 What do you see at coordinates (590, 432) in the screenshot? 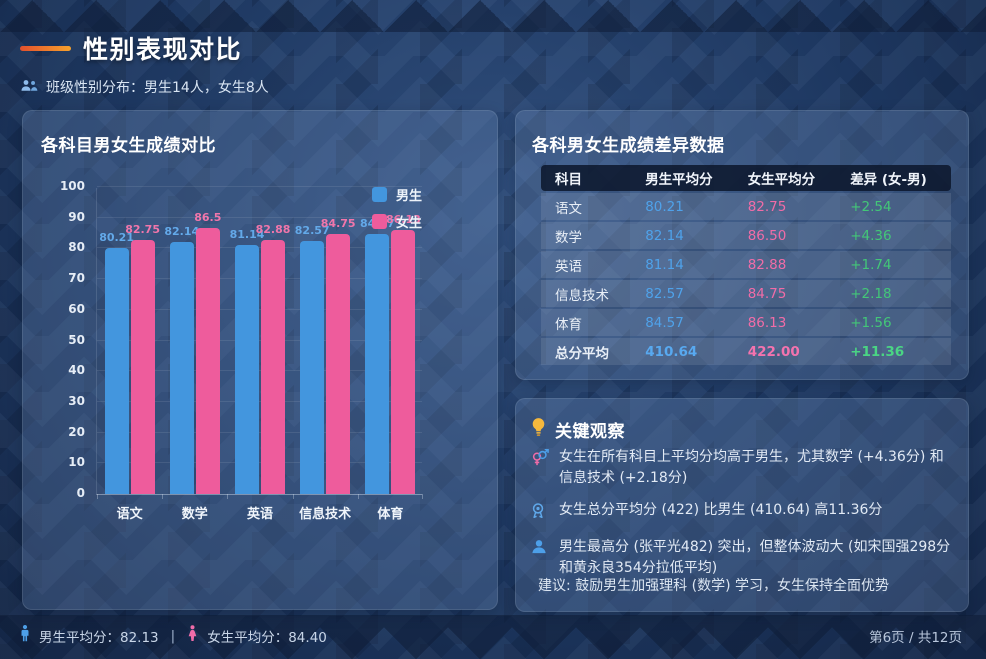
I see `observations-title-text: 关键观察` at bounding box center [590, 432].